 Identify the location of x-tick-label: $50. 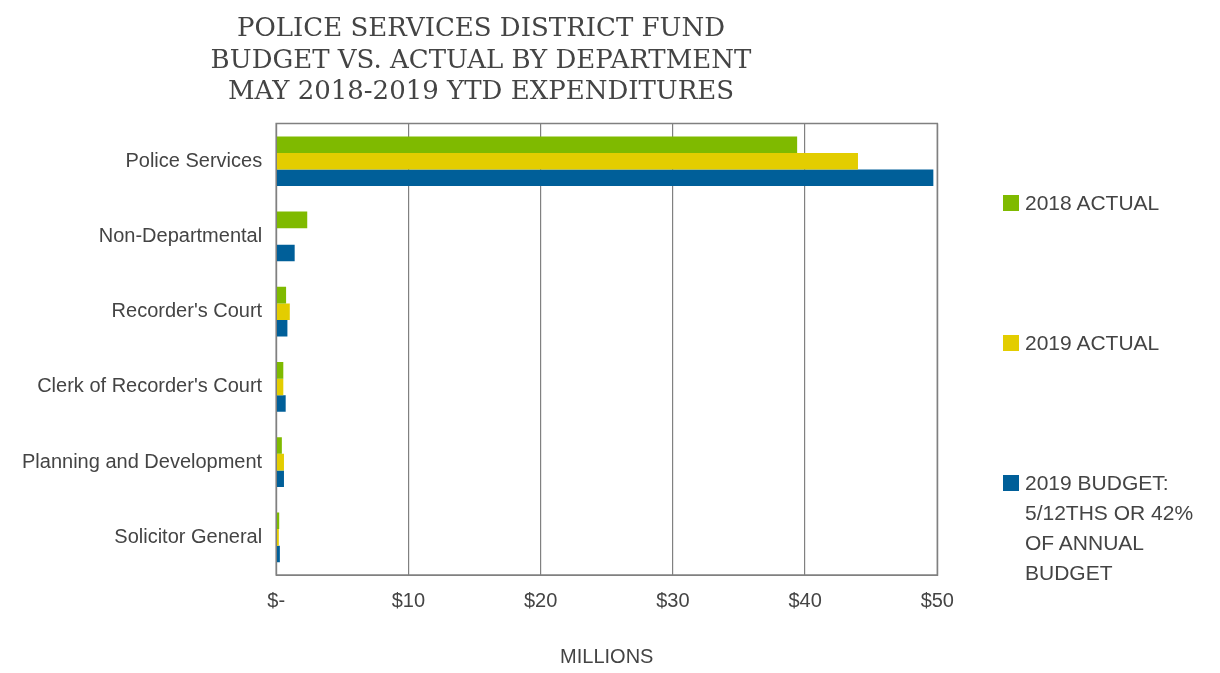
(937, 599).